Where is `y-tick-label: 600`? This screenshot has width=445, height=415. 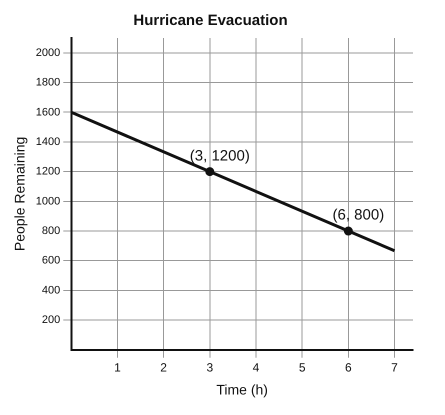
y-tick-label: 600 is located at coordinates (51, 260).